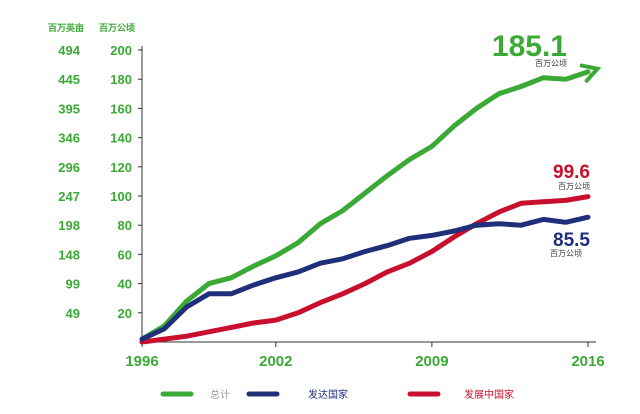 This screenshot has height=414, width=640. Describe the element at coordinates (69, 225) in the screenshot. I see `left-tick-label: 198` at that location.